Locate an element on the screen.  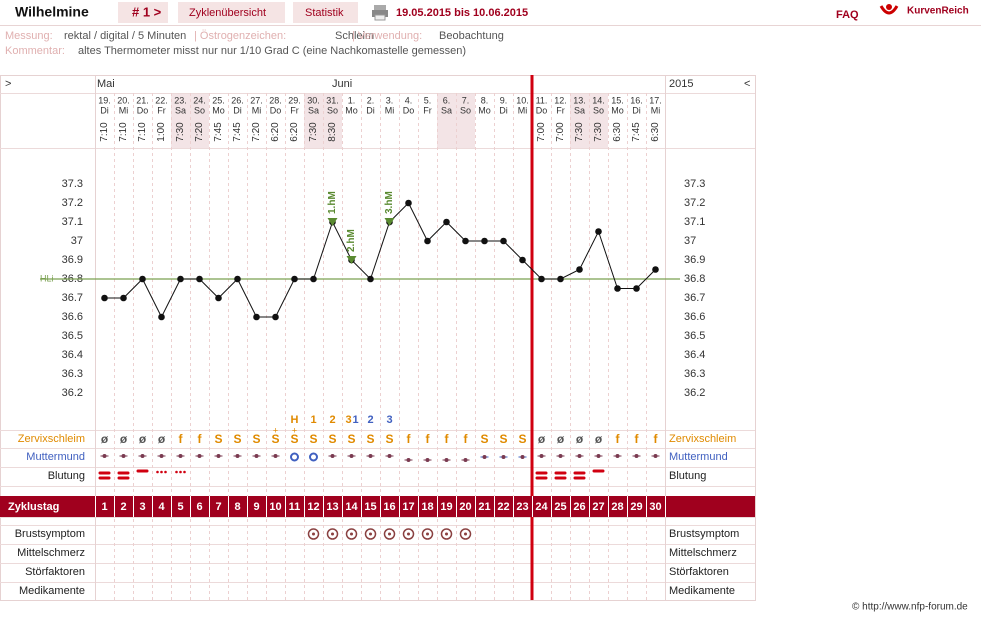
cycle-day: 28 is located at coordinates (617, 507).